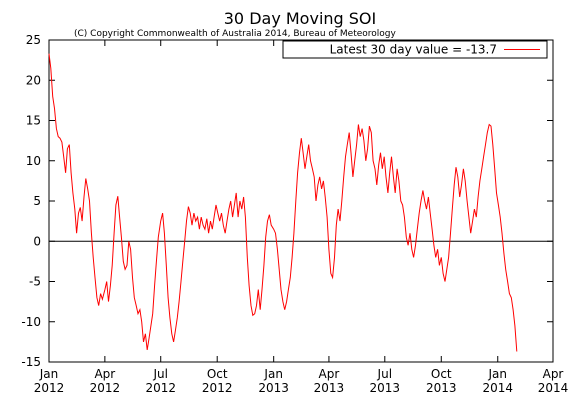  I want to click on legend: Latest 30 day value = -13.7, so click(415, 49).